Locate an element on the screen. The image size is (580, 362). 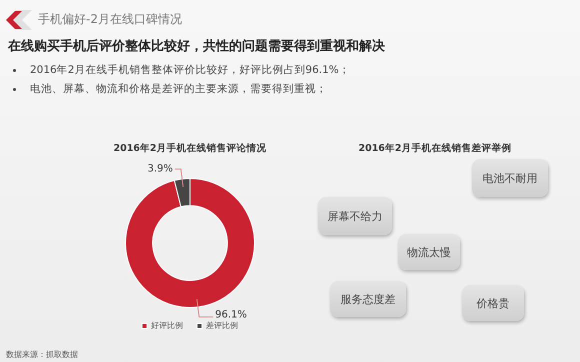
text: 2016年2月在线手机销售整体评价比较好，好评比例占到96.1%； is located at coordinates (190, 70).